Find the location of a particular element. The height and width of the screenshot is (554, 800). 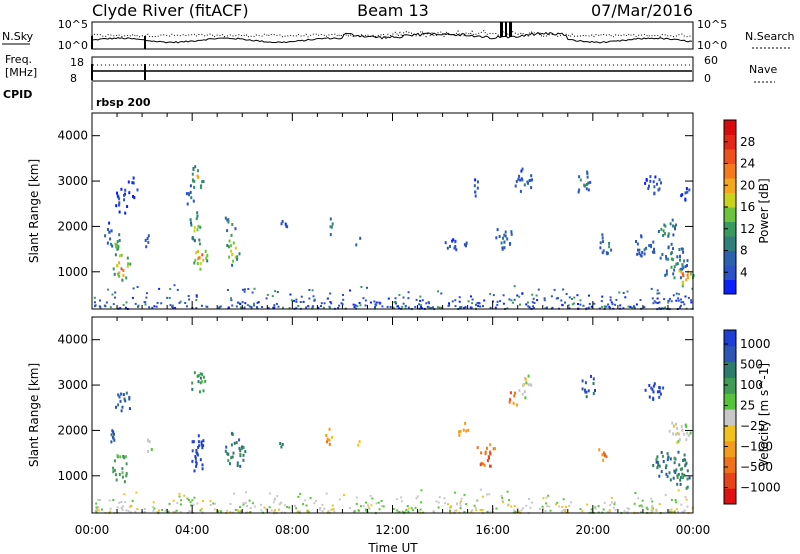

y-tick-label: 2000 is located at coordinates (72, 430).